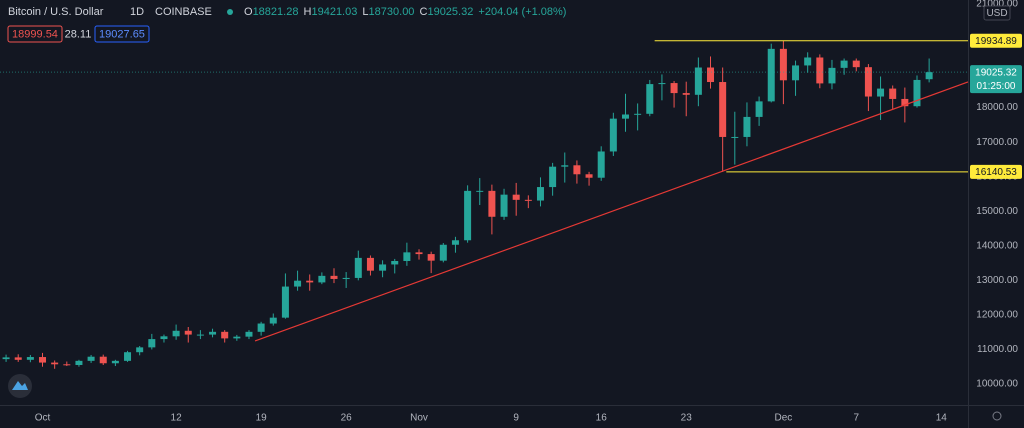 The height and width of the screenshot is (428, 1024). Describe the element at coordinates (137, 12) in the screenshot. I see `interval: 1D` at that location.